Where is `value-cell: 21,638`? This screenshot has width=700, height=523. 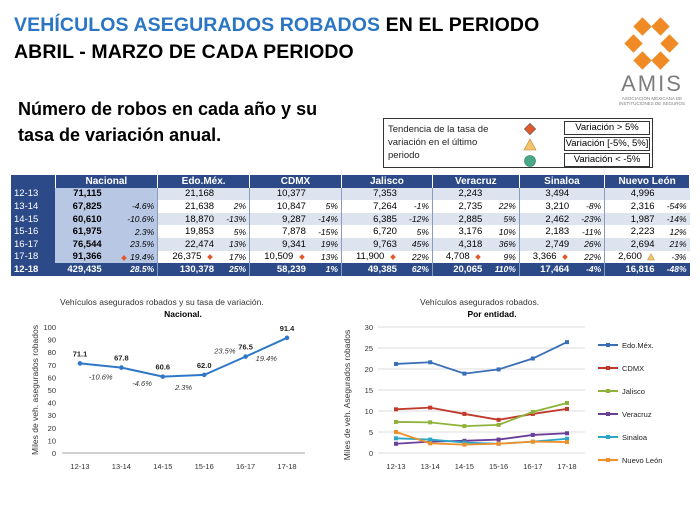 value-cell: 21,638 is located at coordinates (187, 206).